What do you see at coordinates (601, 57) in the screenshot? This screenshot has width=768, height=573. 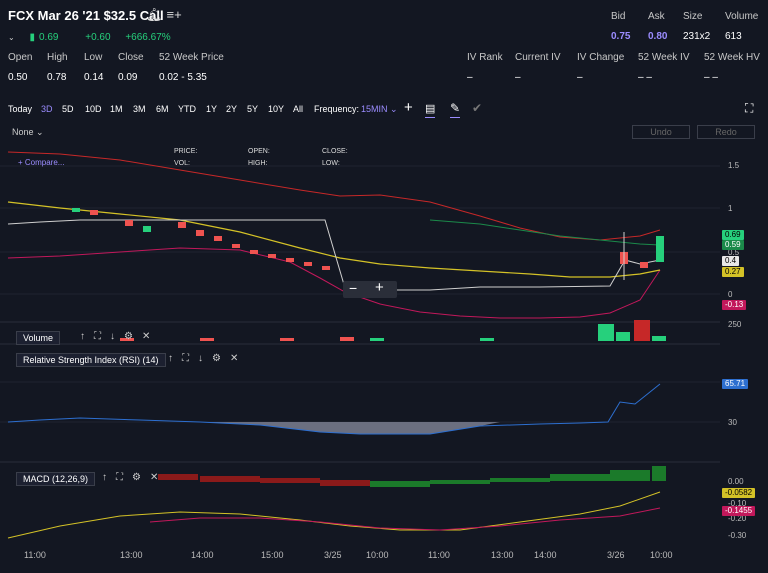 I see `stat-iv-change-label: IV Change` at bounding box center [601, 57].